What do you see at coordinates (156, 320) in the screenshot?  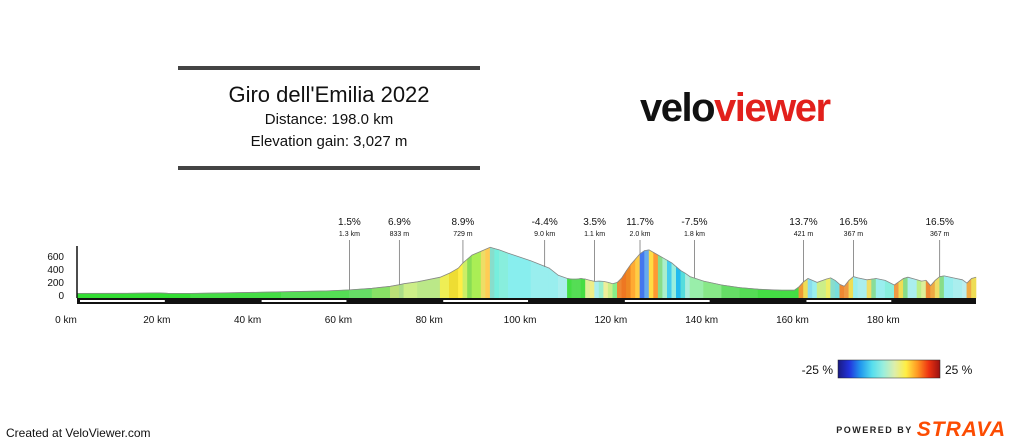 I see `x-tick-label: 20 km` at bounding box center [156, 320].